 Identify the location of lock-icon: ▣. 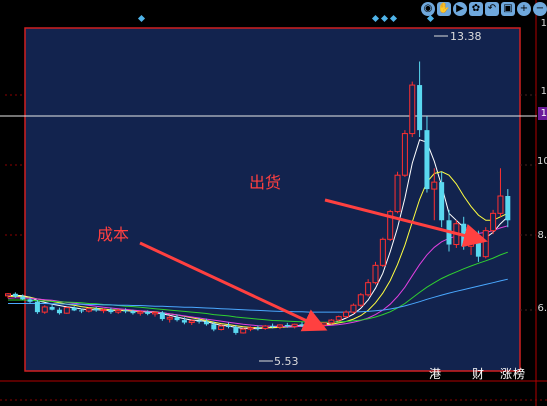
(508, 9).